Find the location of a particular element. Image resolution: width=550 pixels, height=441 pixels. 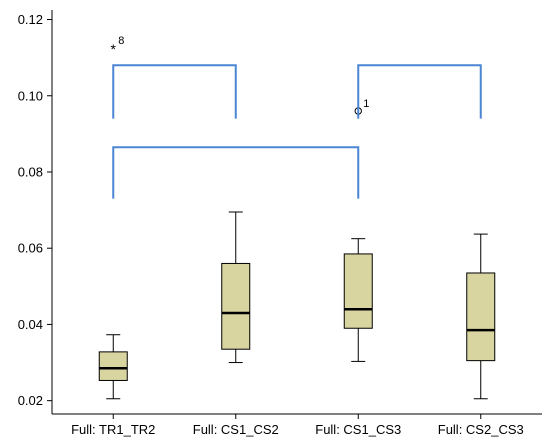

outliers: * 8 1 is located at coordinates (240, 75).